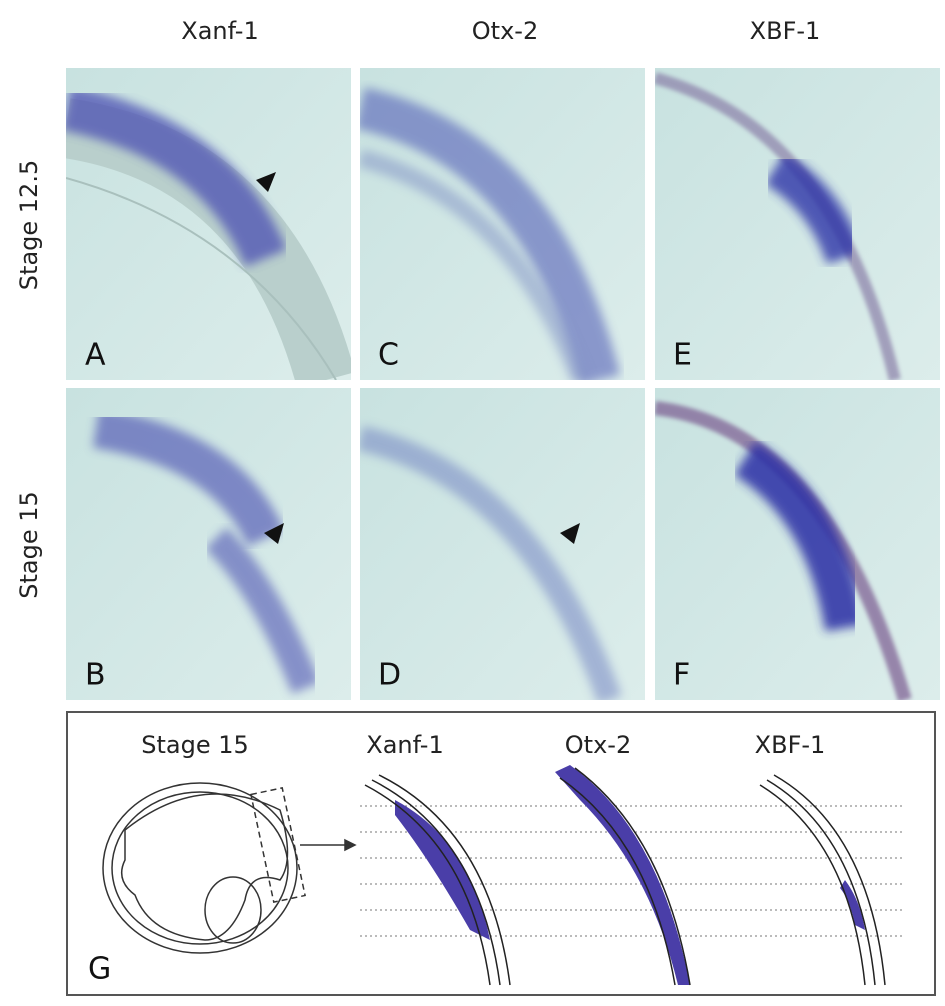  What do you see at coordinates (682, 355) in the screenshot?
I see `panel-label: E` at bounding box center [682, 355].